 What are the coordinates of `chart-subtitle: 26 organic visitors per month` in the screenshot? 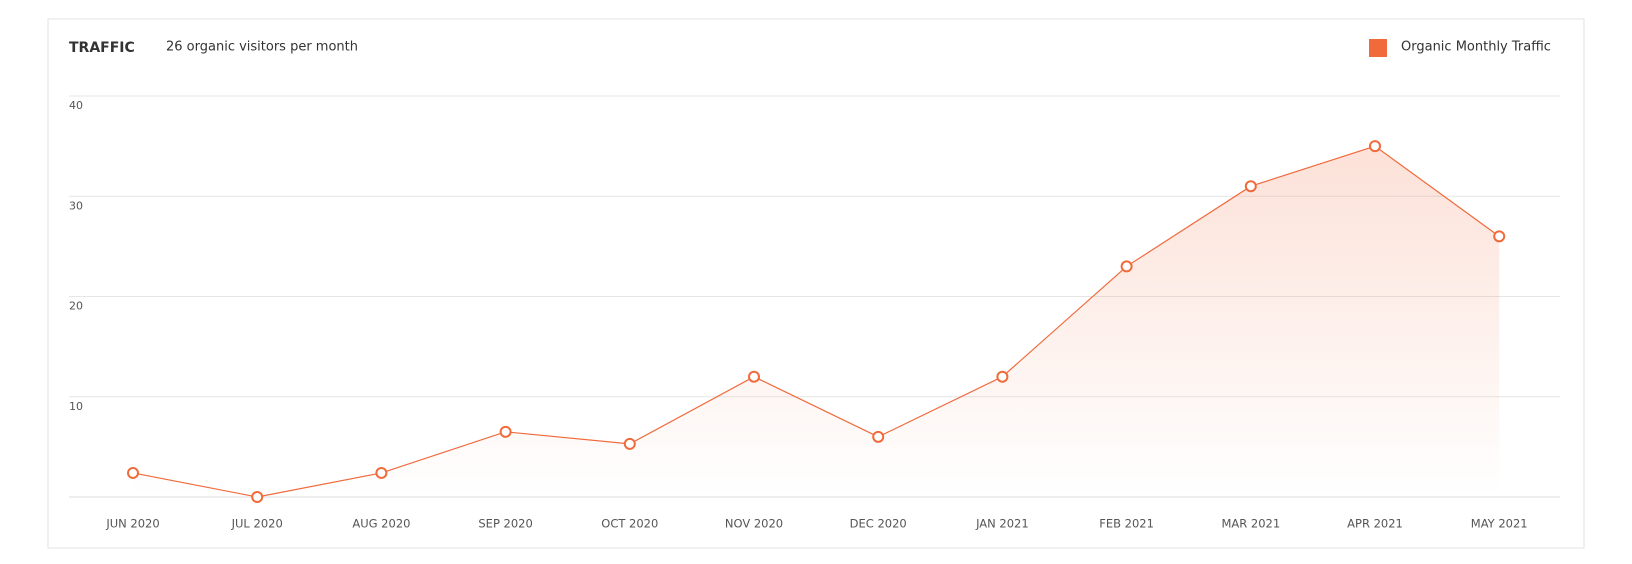 It's located at (262, 47).